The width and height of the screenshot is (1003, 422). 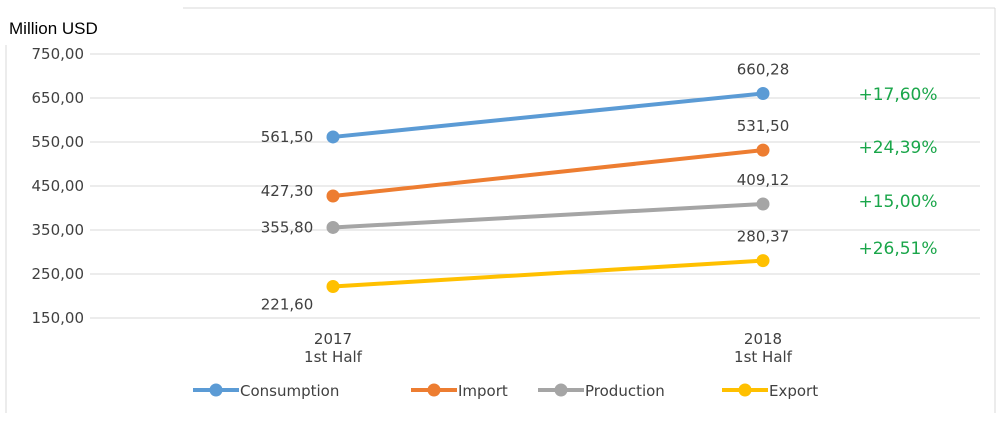 I want to click on legend-label: Production, so click(x=625, y=391).